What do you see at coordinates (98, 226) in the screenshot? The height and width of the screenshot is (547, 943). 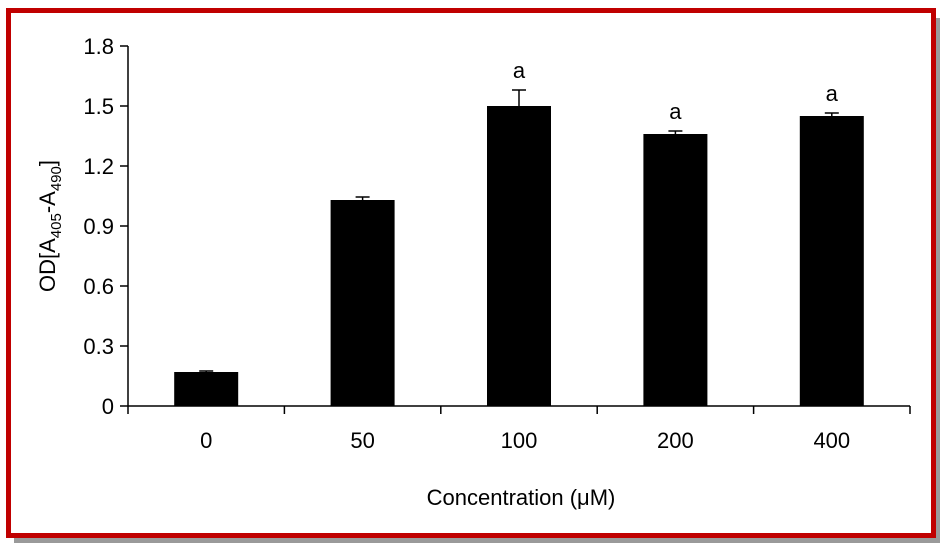 I see `y-tick-label: 0.9` at bounding box center [98, 226].